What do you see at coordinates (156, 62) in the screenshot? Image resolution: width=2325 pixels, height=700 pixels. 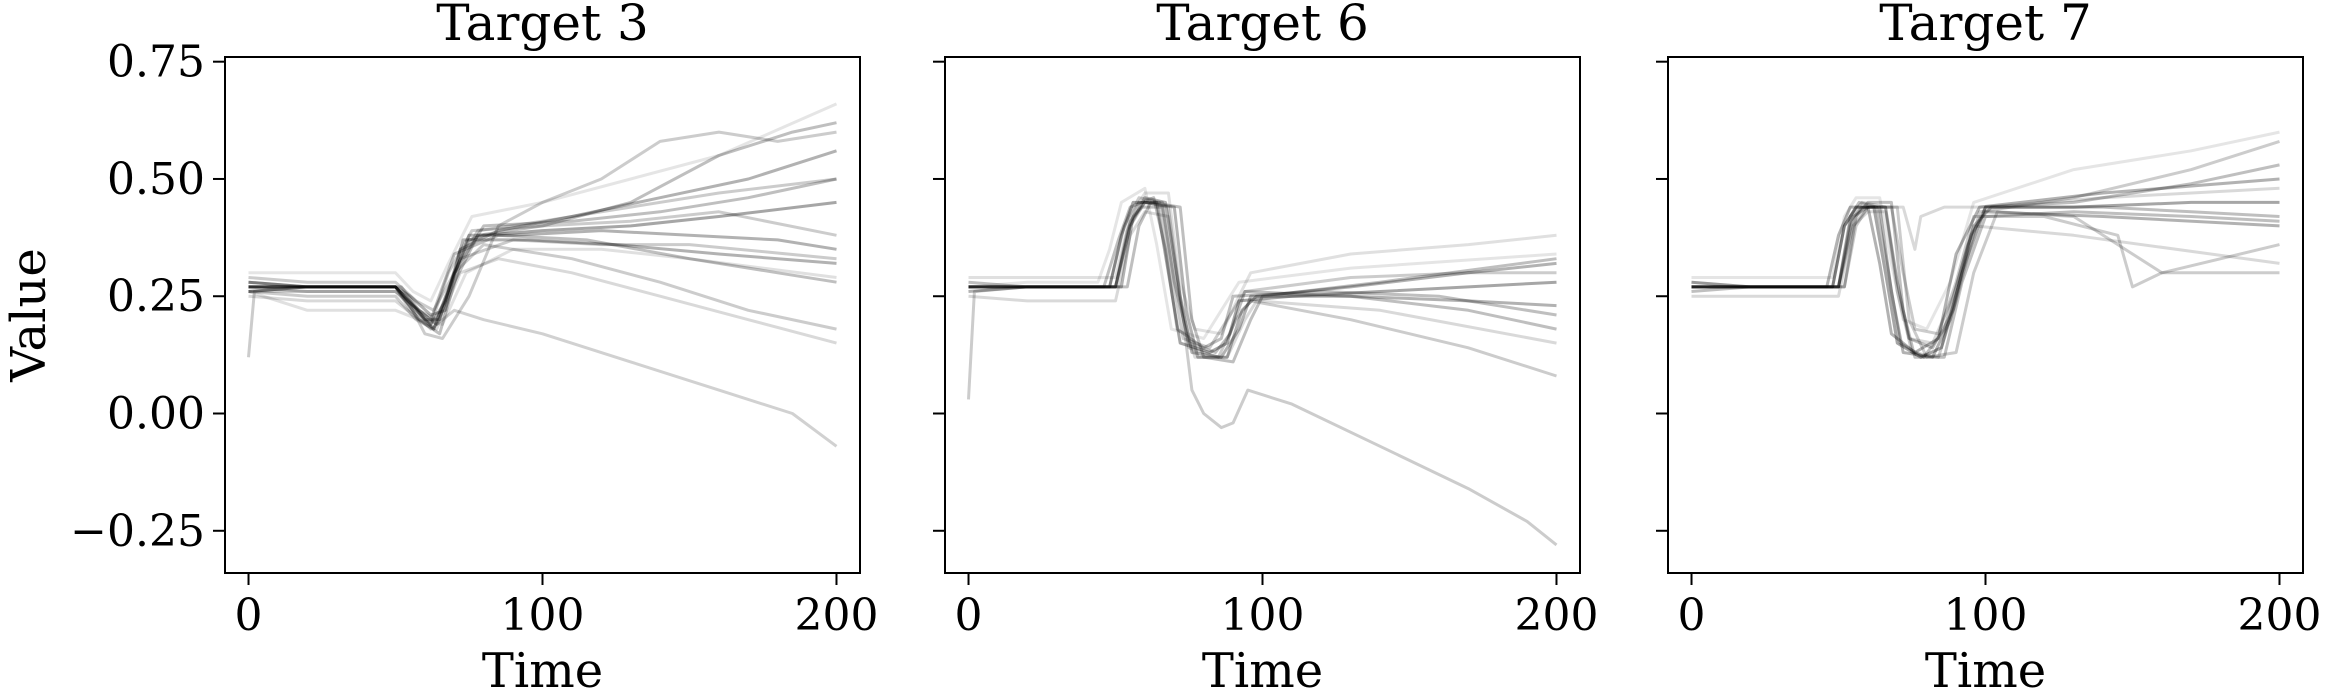 I see `y-tick-label: 0.75` at bounding box center [156, 62].